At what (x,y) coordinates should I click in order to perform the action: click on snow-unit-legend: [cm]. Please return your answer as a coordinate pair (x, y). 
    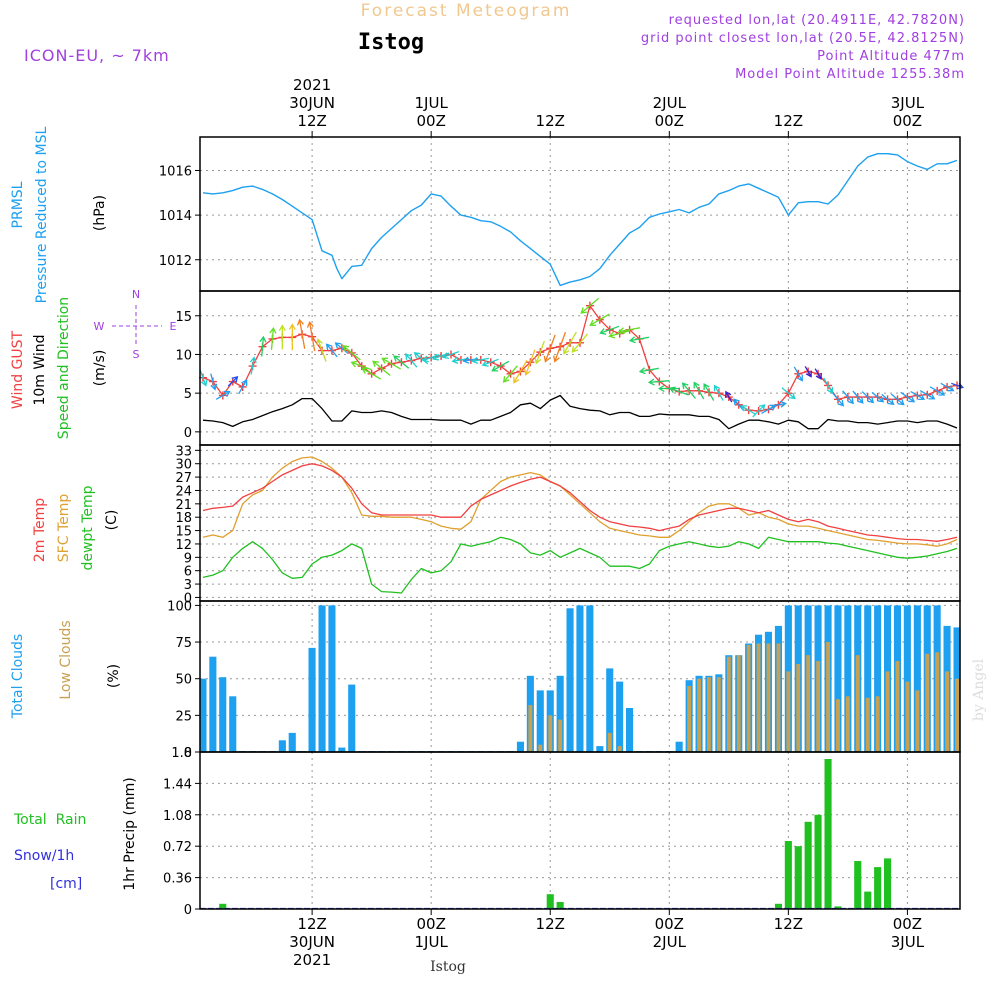
    Looking at the image, I should click on (66, 884).